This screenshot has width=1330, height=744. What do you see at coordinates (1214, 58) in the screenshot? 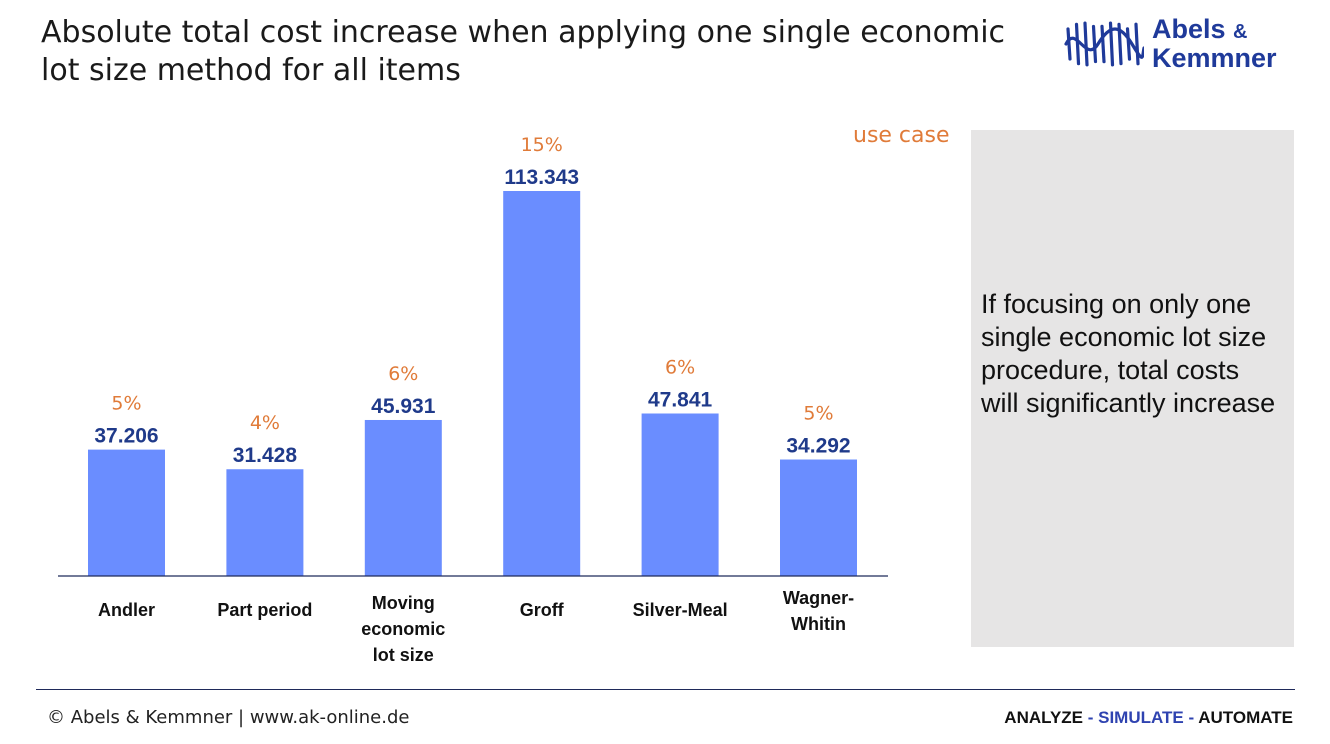
I see `logo-word-kemmner: Kemmner` at bounding box center [1214, 58].